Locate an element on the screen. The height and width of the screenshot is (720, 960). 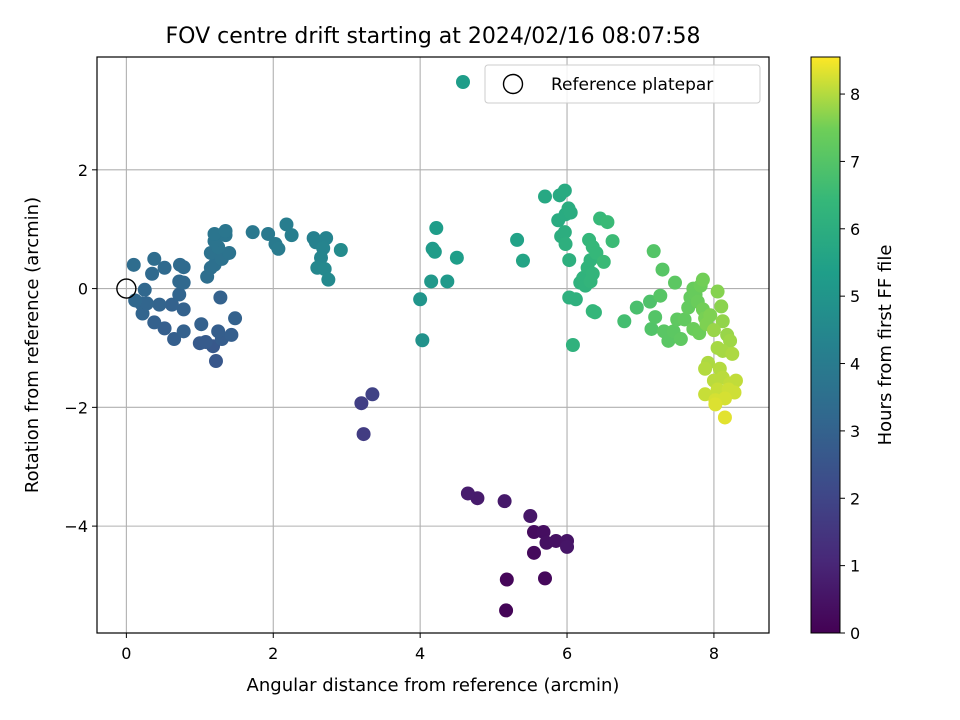
y-tick-label: 2 is located at coordinates (83, 170).